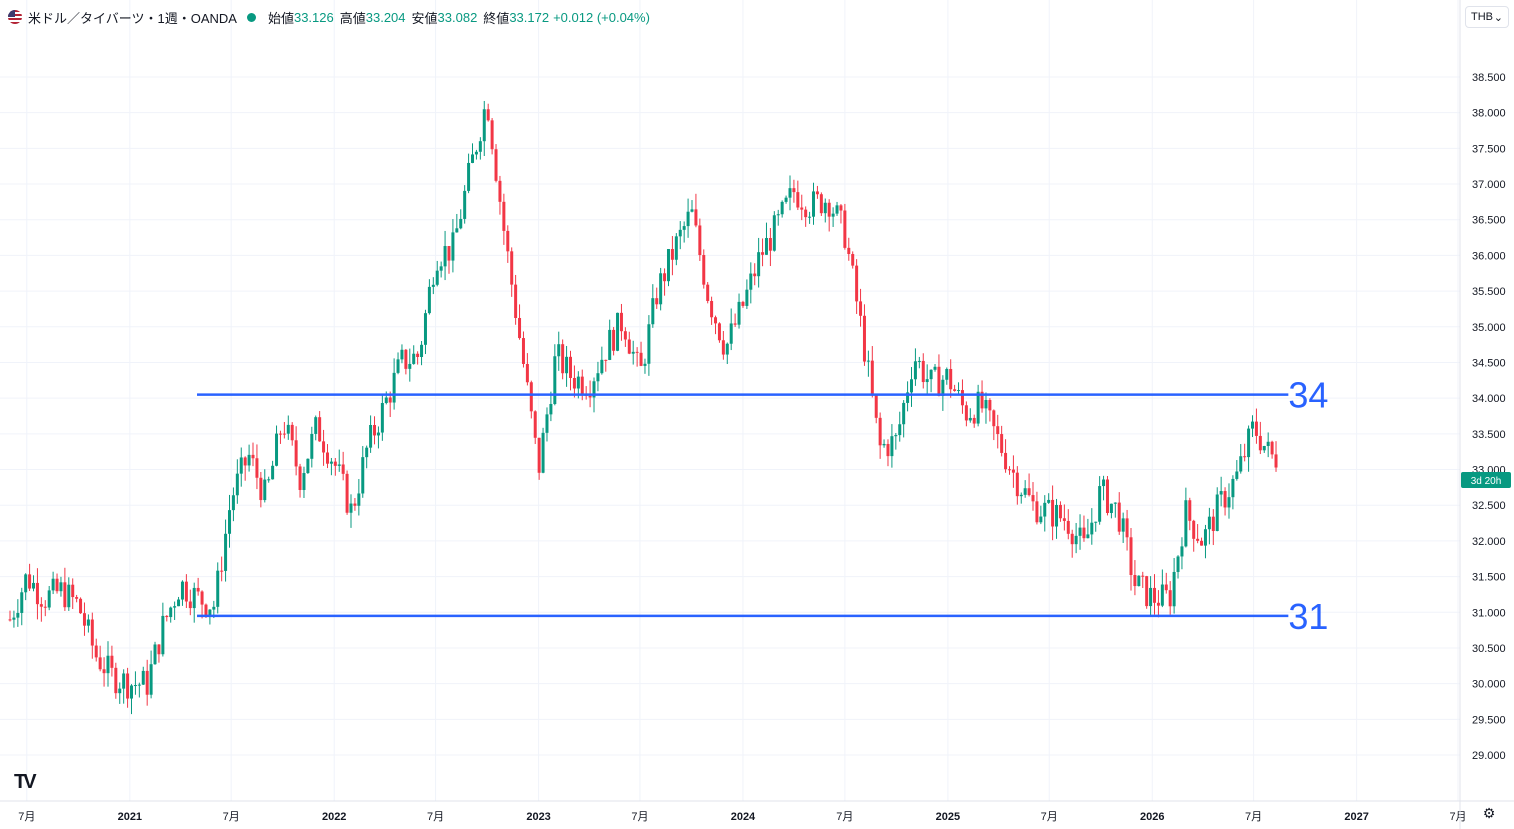 This screenshot has width=1514, height=829. Describe the element at coordinates (313, 17) in the screenshot. I see `open-value: 33.126` at that location.